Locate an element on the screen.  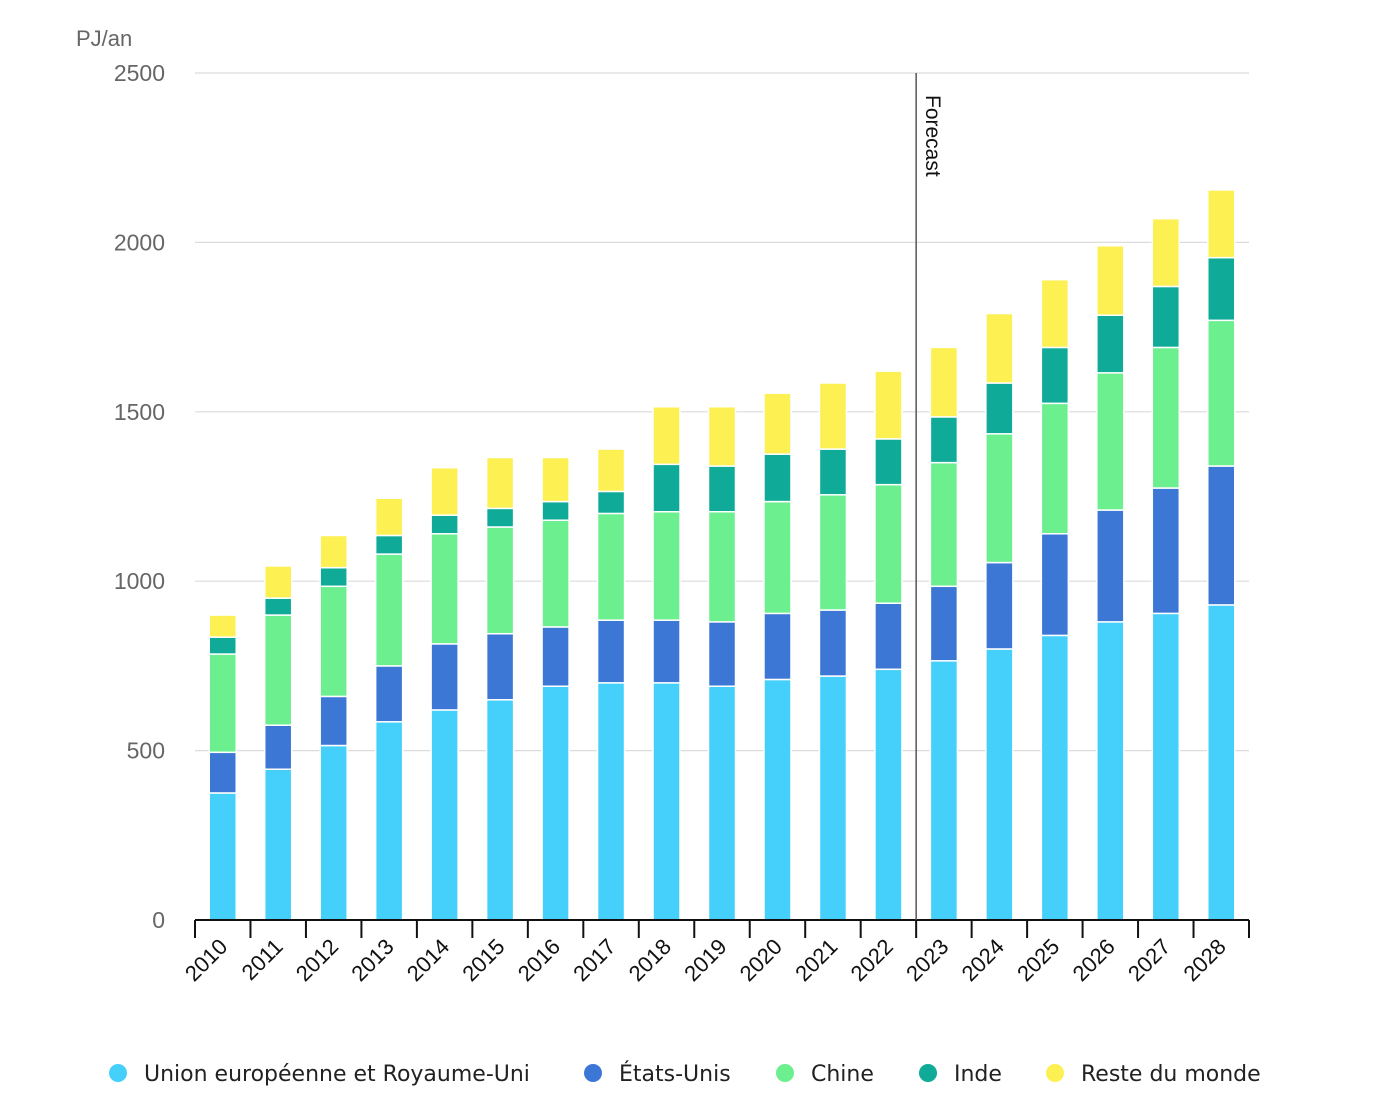
legend-item: Union européenne et Royaume-Uni is located at coordinates (319, 1074).